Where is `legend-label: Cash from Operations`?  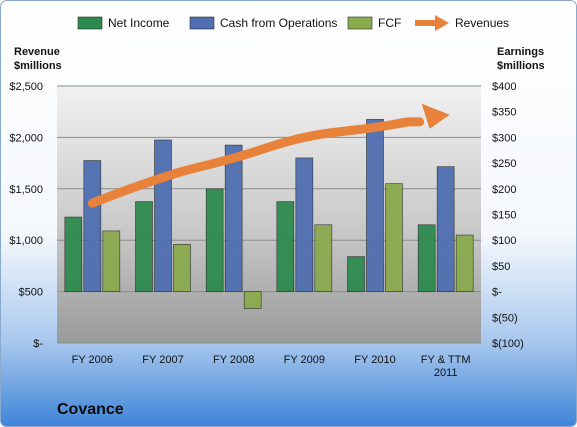
legend-label: Cash from Operations is located at coordinates (278, 23).